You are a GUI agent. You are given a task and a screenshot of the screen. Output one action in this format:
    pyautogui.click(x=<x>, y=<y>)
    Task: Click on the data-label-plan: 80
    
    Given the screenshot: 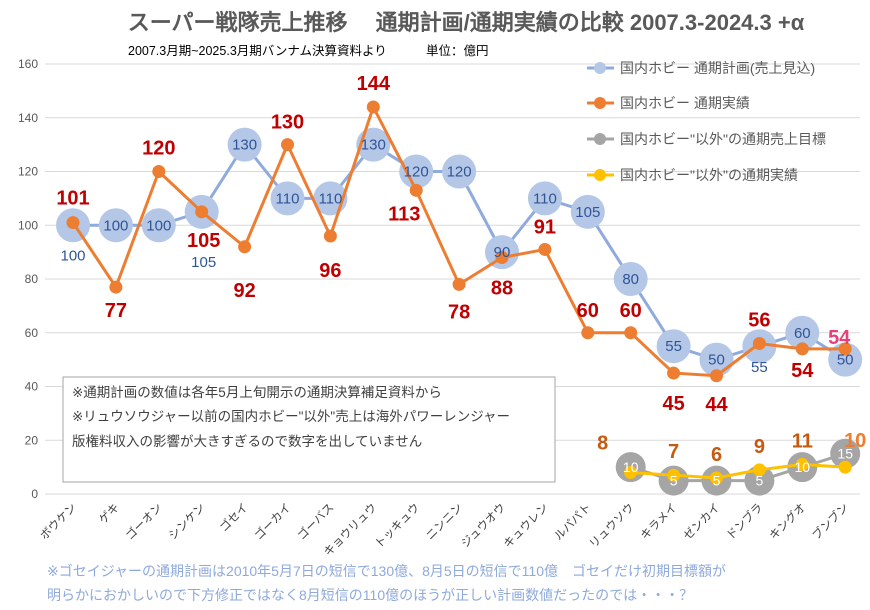 What is the action you would take?
    pyautogui.click(x=630, y=279)
    